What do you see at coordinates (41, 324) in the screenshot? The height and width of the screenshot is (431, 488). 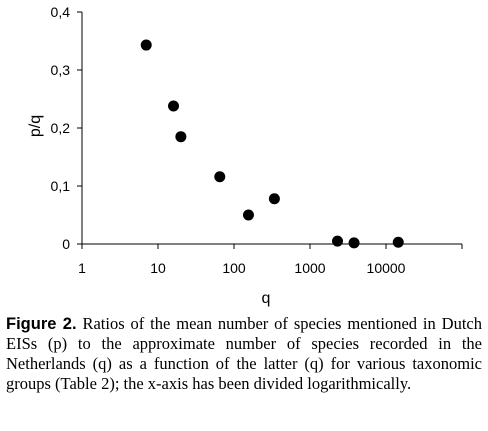 I see `caption-label: Figure 2.` at bounding box center [41, 324].